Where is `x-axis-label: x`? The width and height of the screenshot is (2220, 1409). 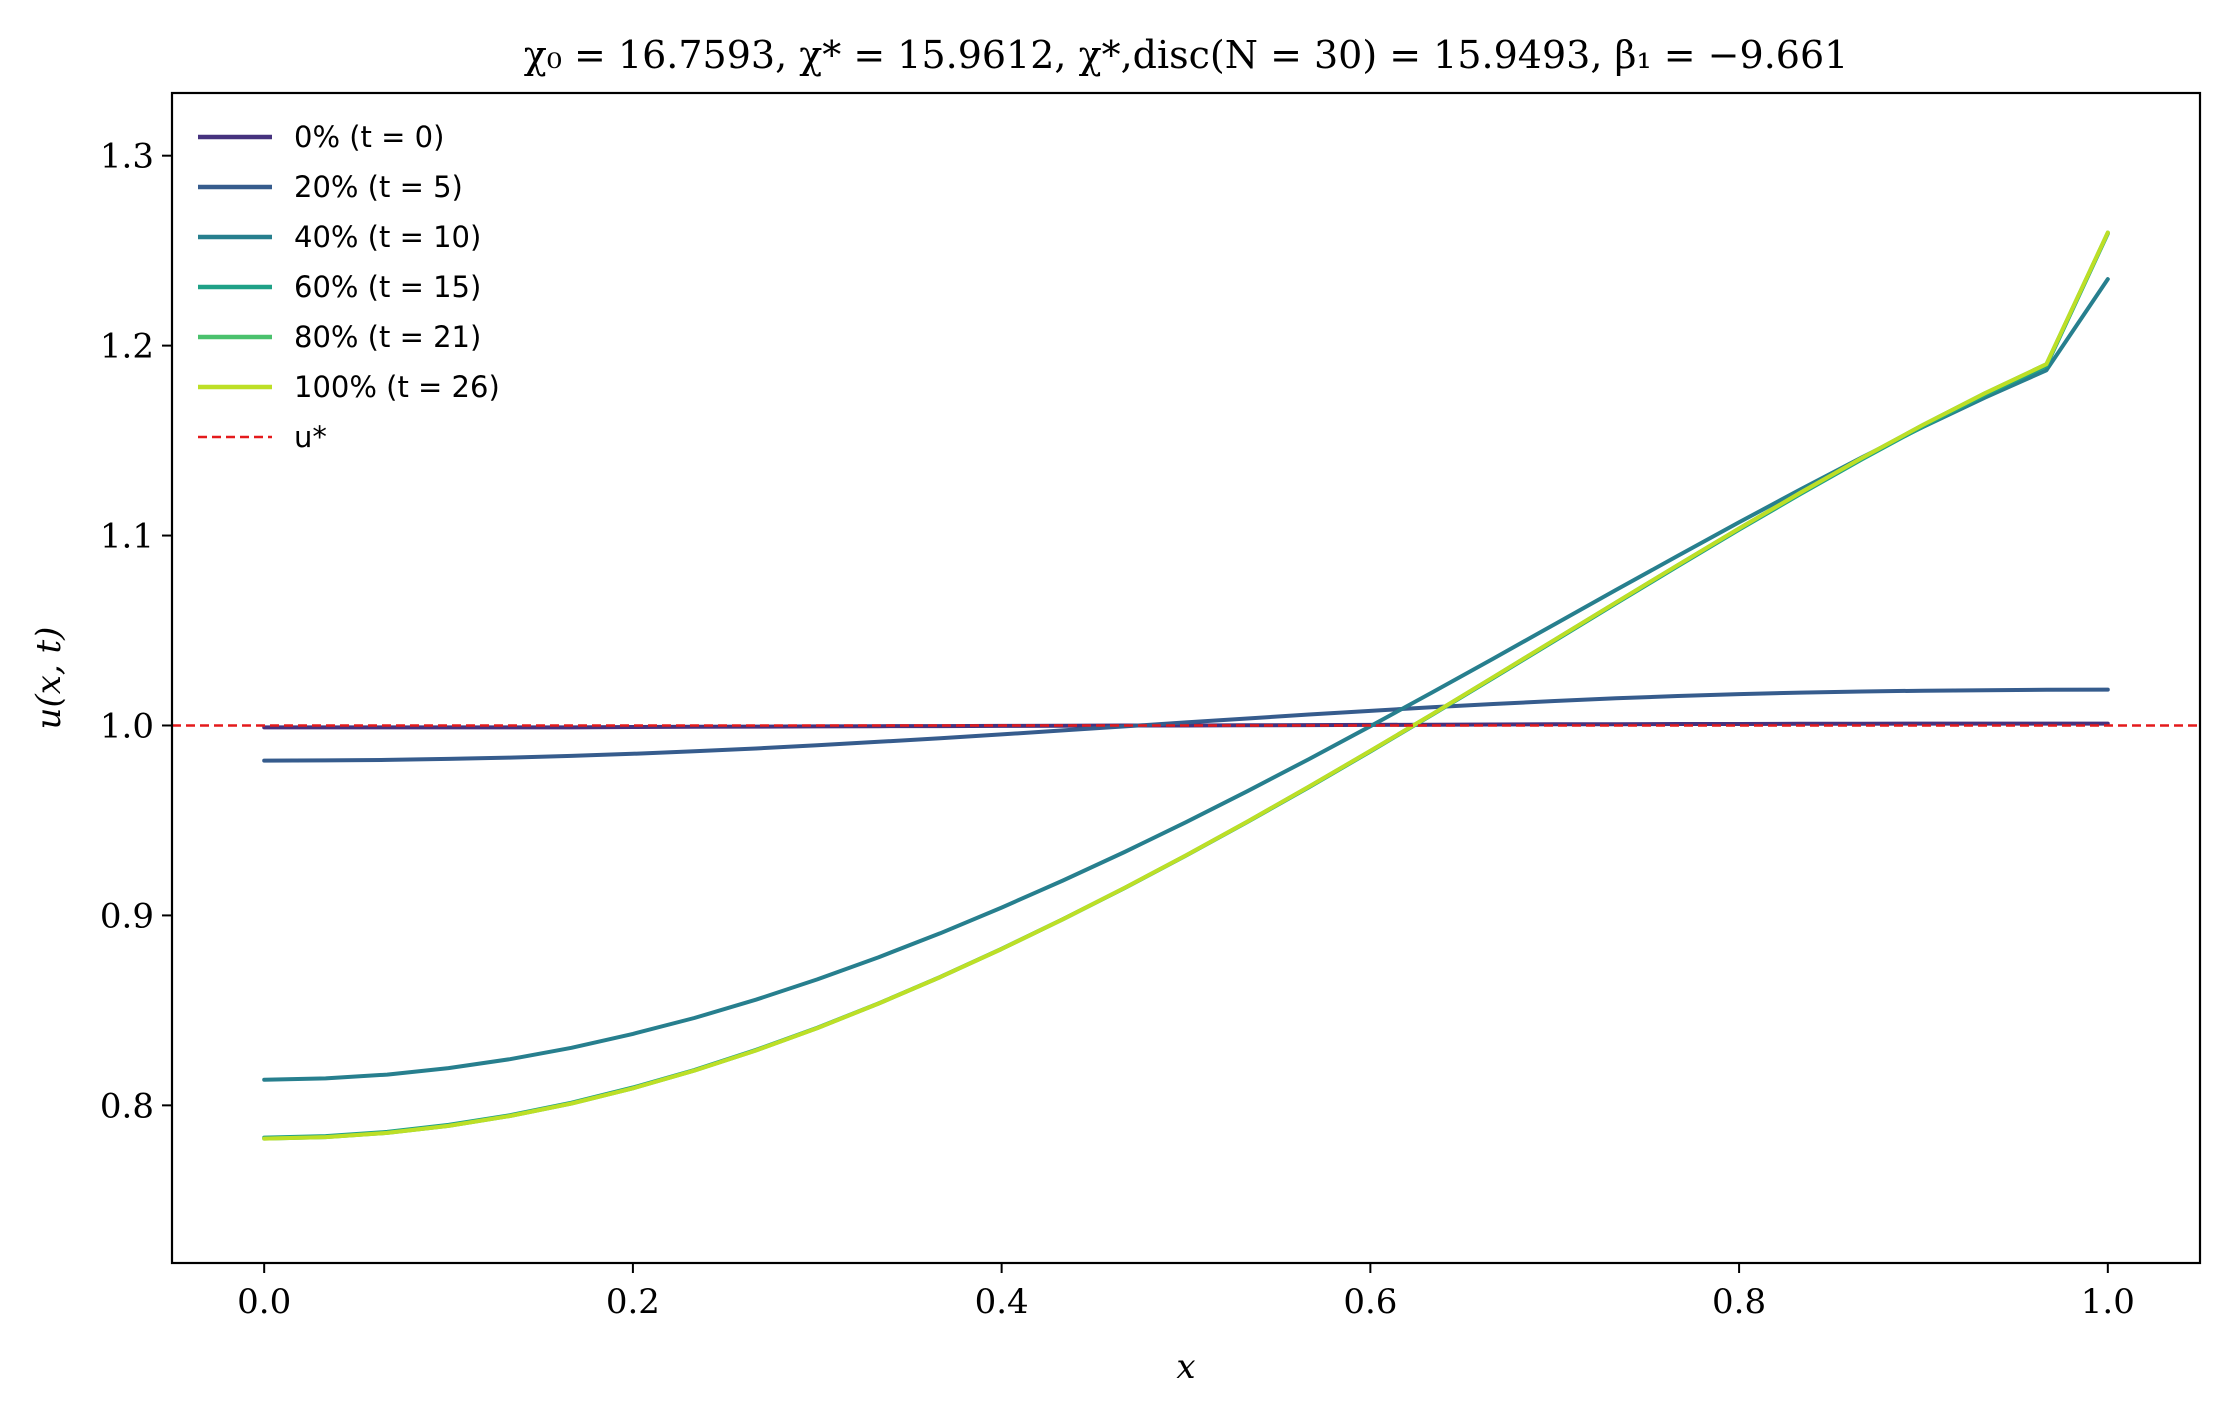
x-axis-label: x is located at coordinates (1185, 1367).